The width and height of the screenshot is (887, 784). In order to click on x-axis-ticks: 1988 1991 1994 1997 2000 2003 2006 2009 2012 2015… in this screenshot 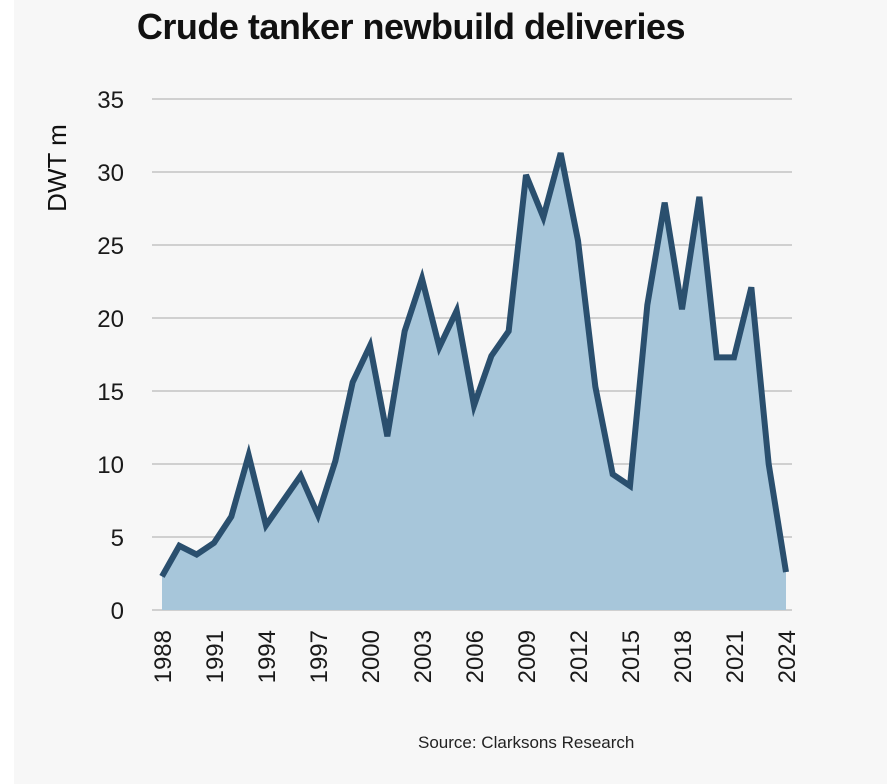, I will do `click(475, 656)`.